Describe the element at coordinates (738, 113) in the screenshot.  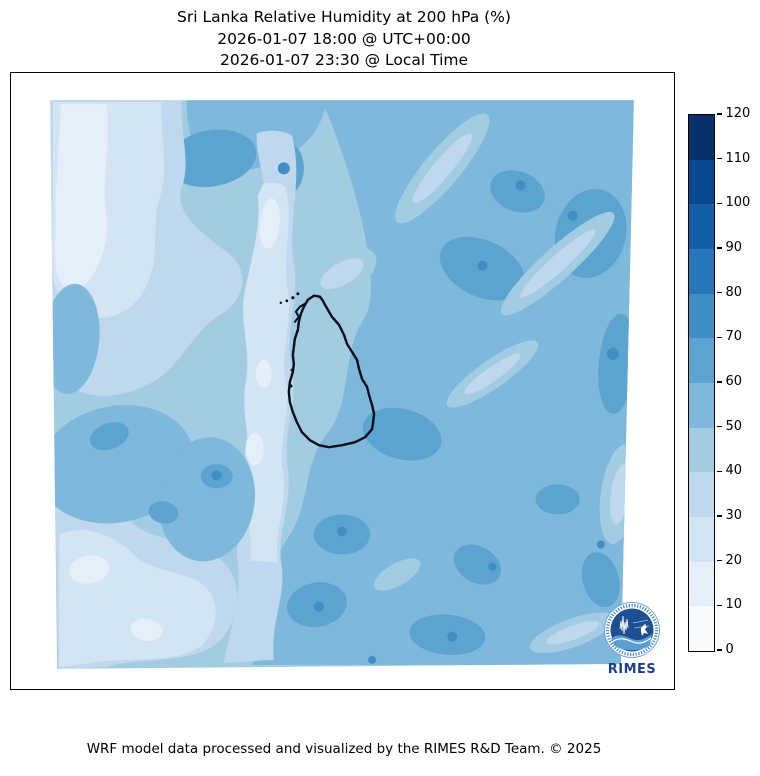
I see `colorbar-tick-label: 120` at that location.